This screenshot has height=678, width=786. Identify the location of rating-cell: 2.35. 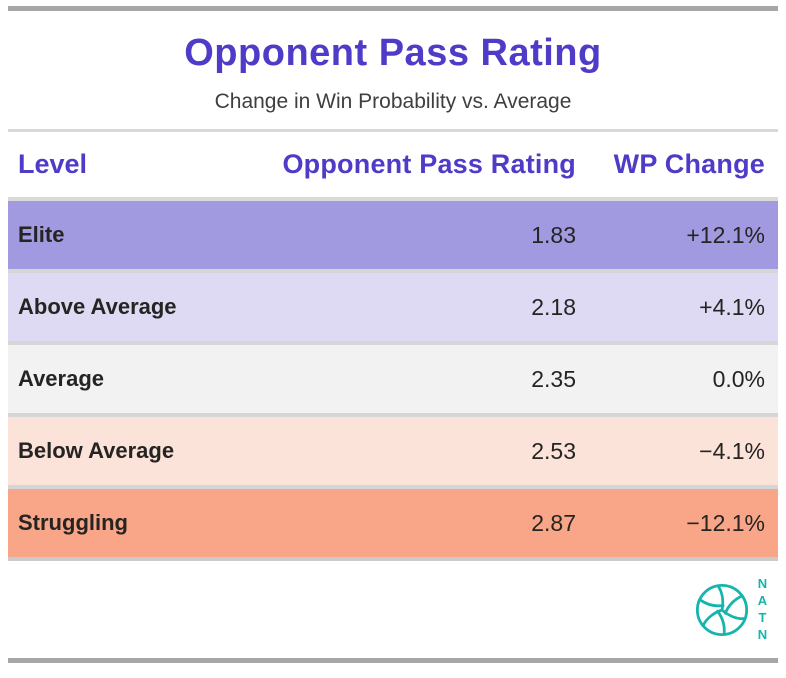
(553, 378).